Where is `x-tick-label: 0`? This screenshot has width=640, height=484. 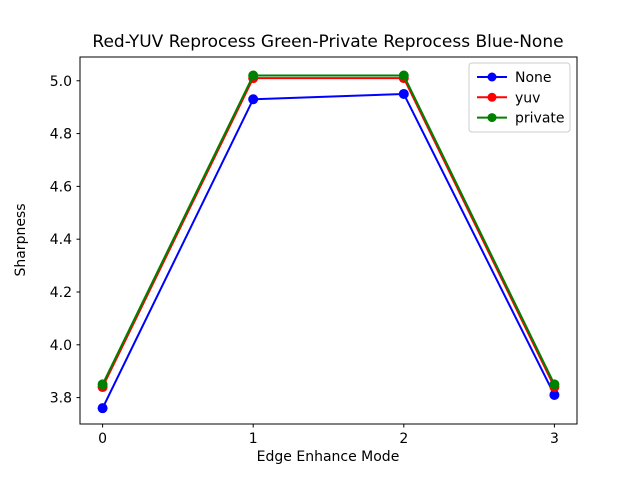 x-tick-label: 0 is located at coordinates (102, 439).